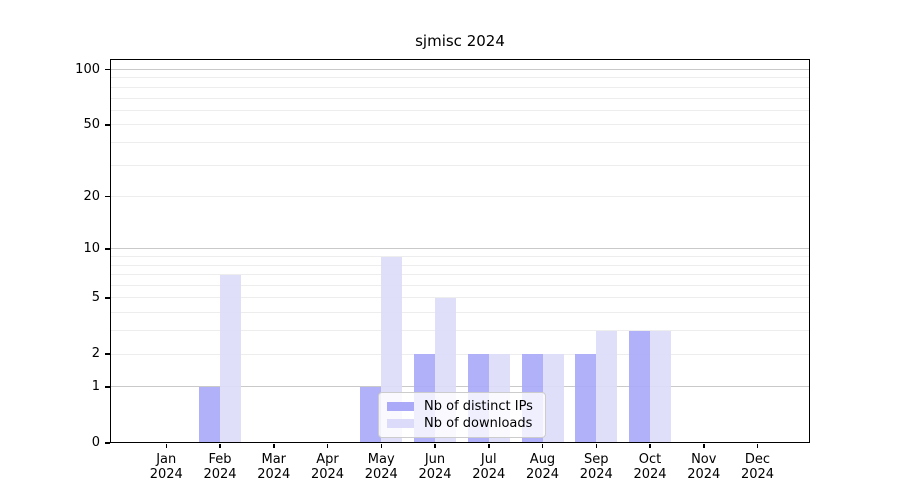  What do you see at coordinates (478, 406) in the screenshot?
I see `legend-label-distinct-ips: Nb of distinct IPs` at bounding box center [478, 406].